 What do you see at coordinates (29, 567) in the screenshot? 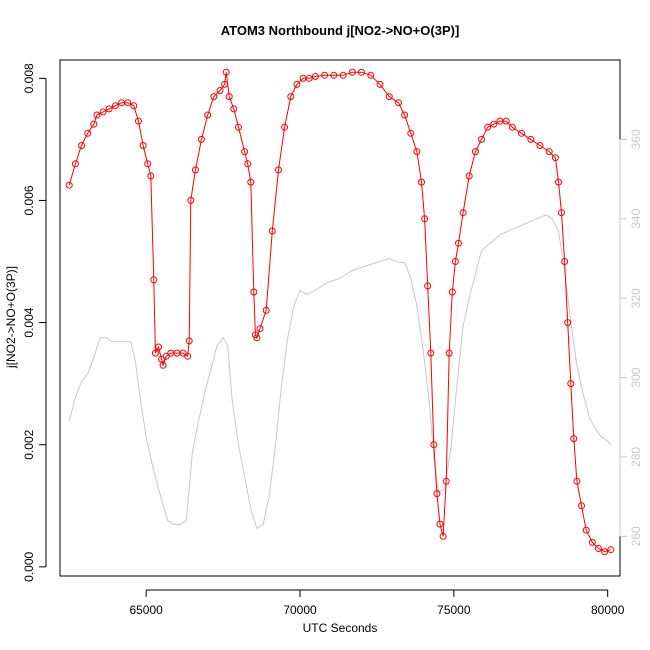
I see `y-tick-label: 0.000` at bounding box center [29, 567].